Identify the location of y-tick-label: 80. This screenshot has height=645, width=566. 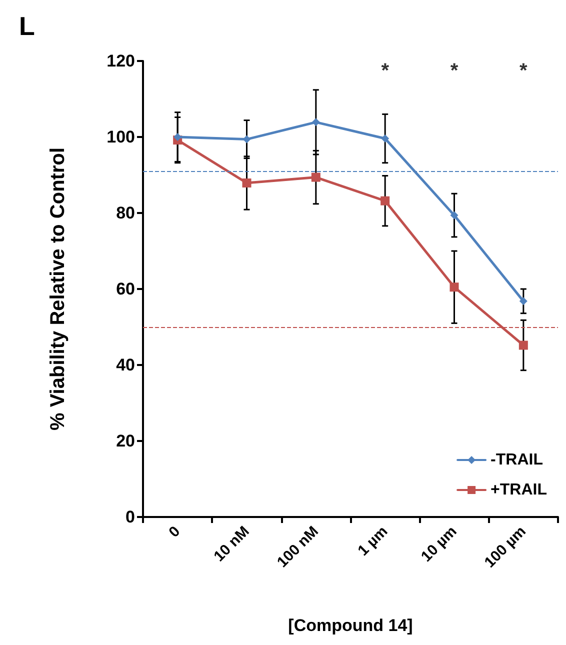
(125, 213).